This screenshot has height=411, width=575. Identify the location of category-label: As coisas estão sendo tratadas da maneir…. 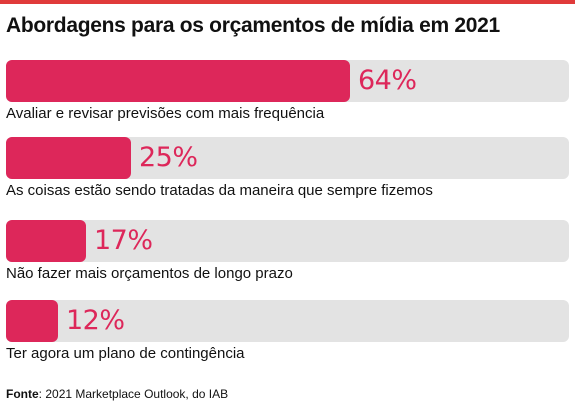
(219, 190).